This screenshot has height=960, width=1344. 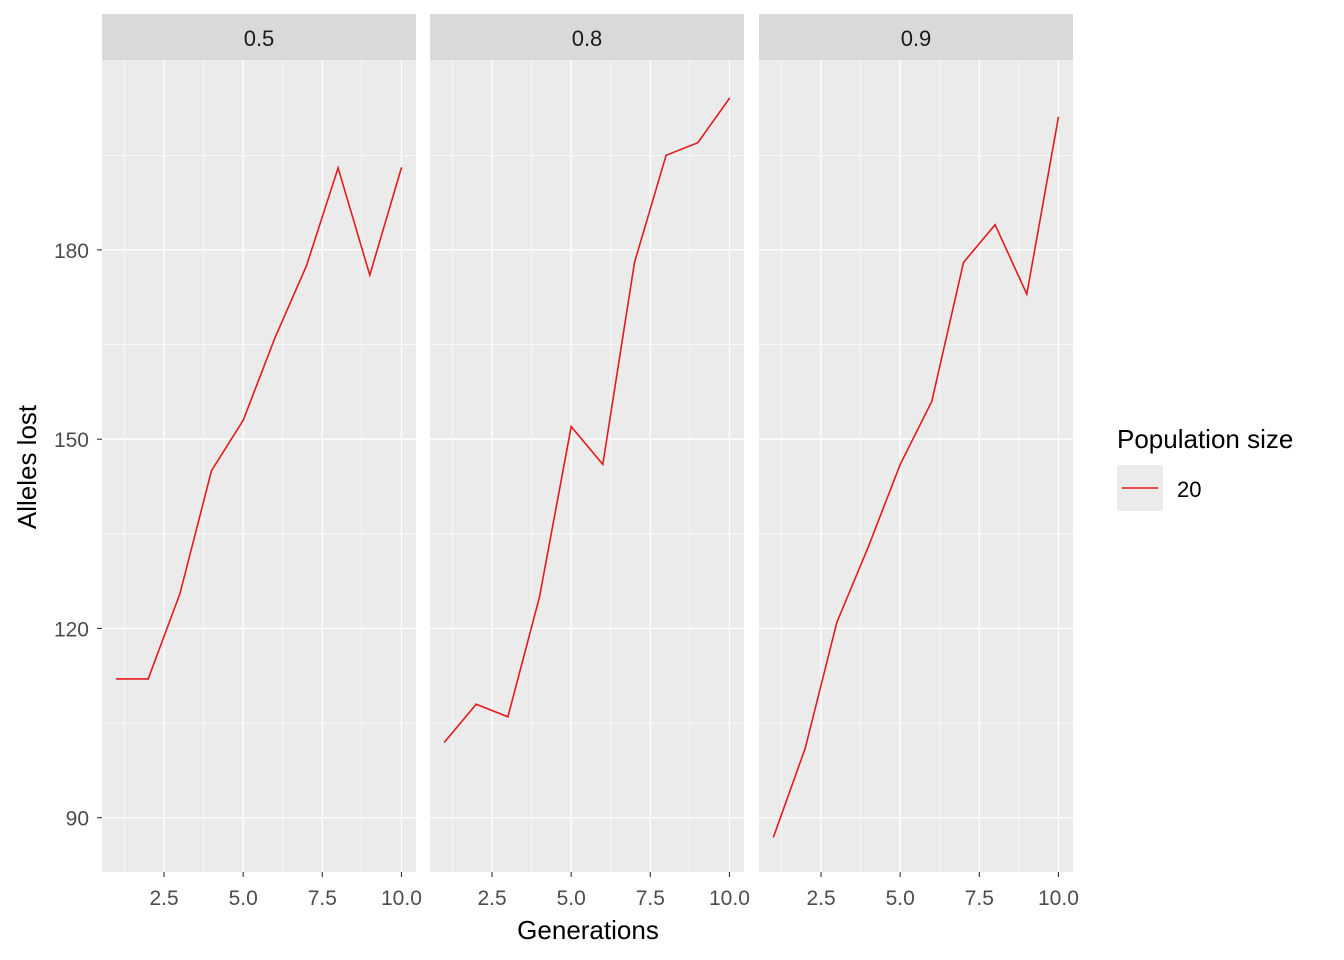 What do you see at coordinates (259, 422) in the screenshot?
I see `series-line-0.5` at bounding box center [259, 422].